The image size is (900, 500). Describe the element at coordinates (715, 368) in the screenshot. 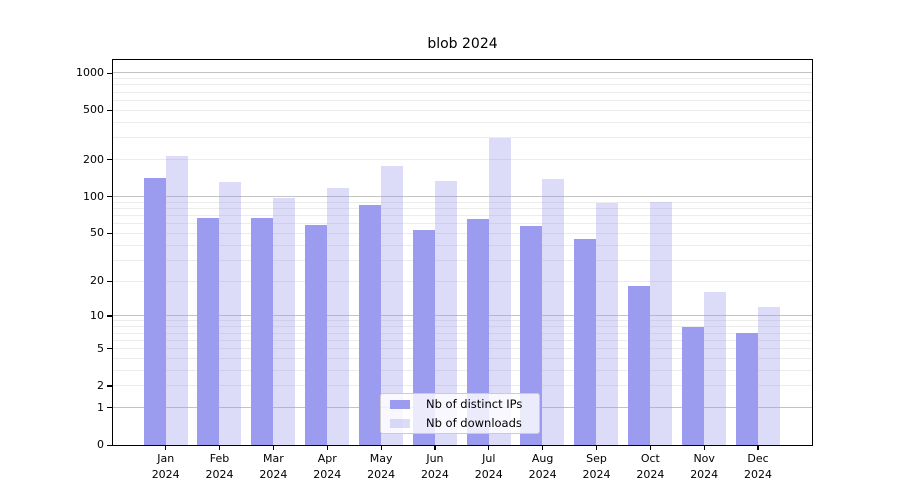

I see `bar-downloads-nov` at that location.